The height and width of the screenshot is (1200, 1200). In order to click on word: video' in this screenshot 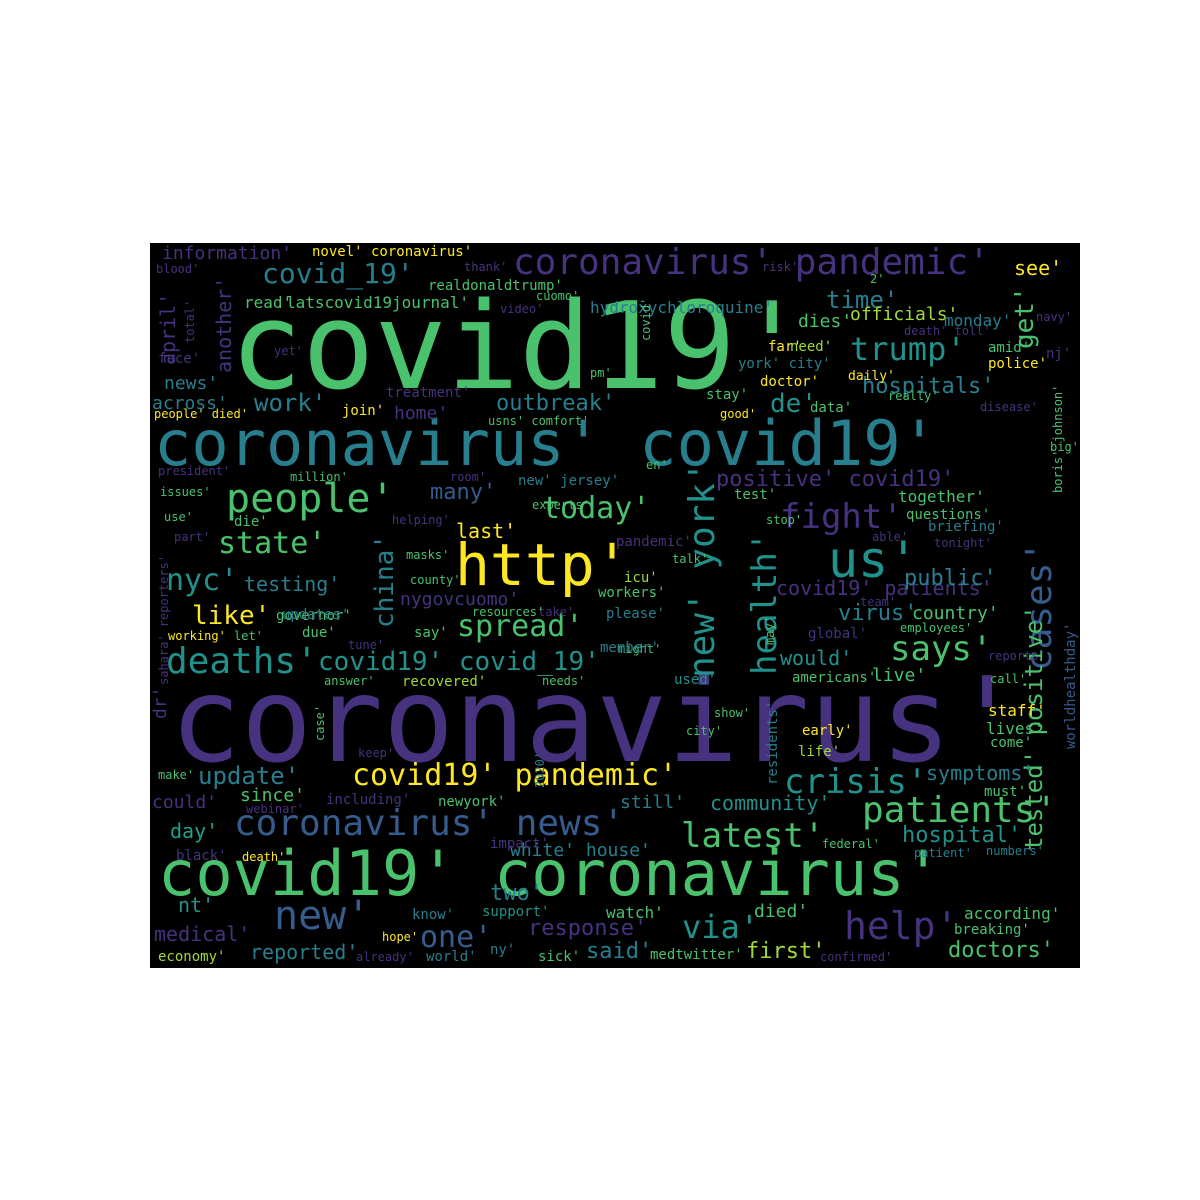, I will do `click(522, 309)`.